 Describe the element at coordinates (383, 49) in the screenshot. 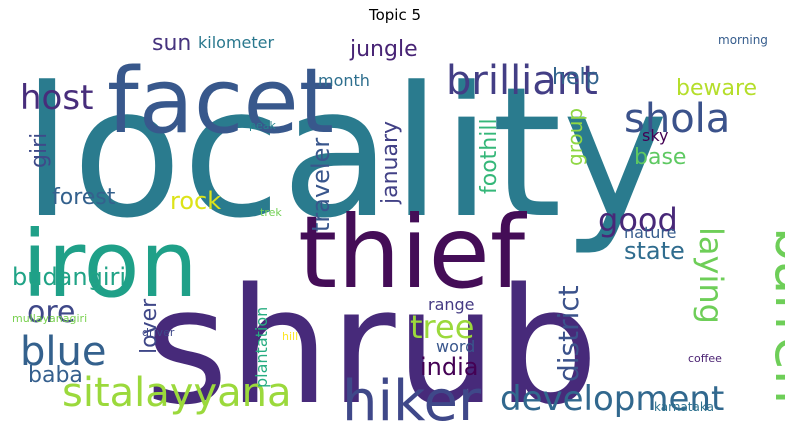

I see `word-jungle: jungle` at that location.